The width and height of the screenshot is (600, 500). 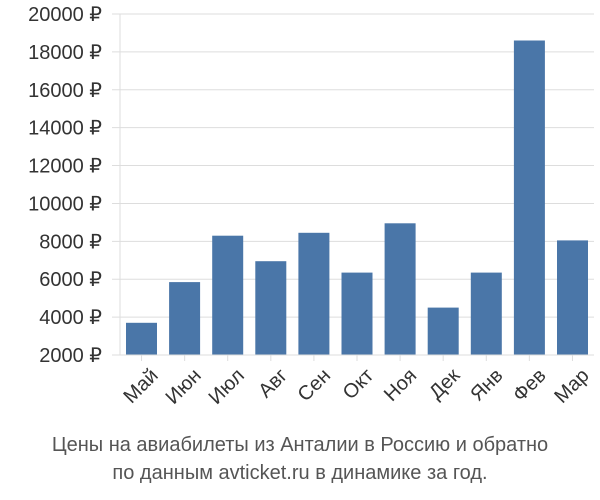 I want to click on x-tick-label: Май, so click(x=140, y=386).